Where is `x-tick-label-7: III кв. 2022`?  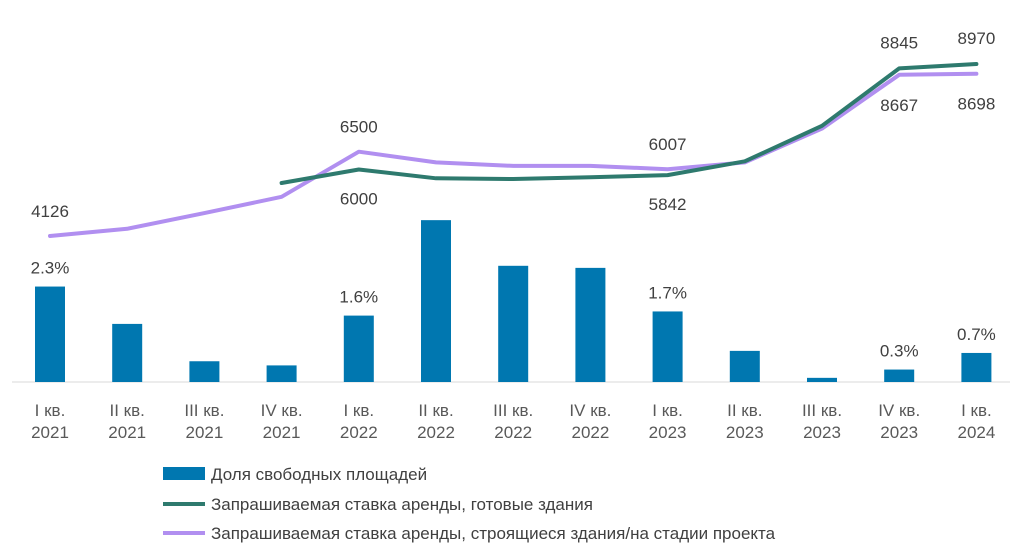 x-tick-label-7: III кв. 2022 is located at coordinates (513, 421).